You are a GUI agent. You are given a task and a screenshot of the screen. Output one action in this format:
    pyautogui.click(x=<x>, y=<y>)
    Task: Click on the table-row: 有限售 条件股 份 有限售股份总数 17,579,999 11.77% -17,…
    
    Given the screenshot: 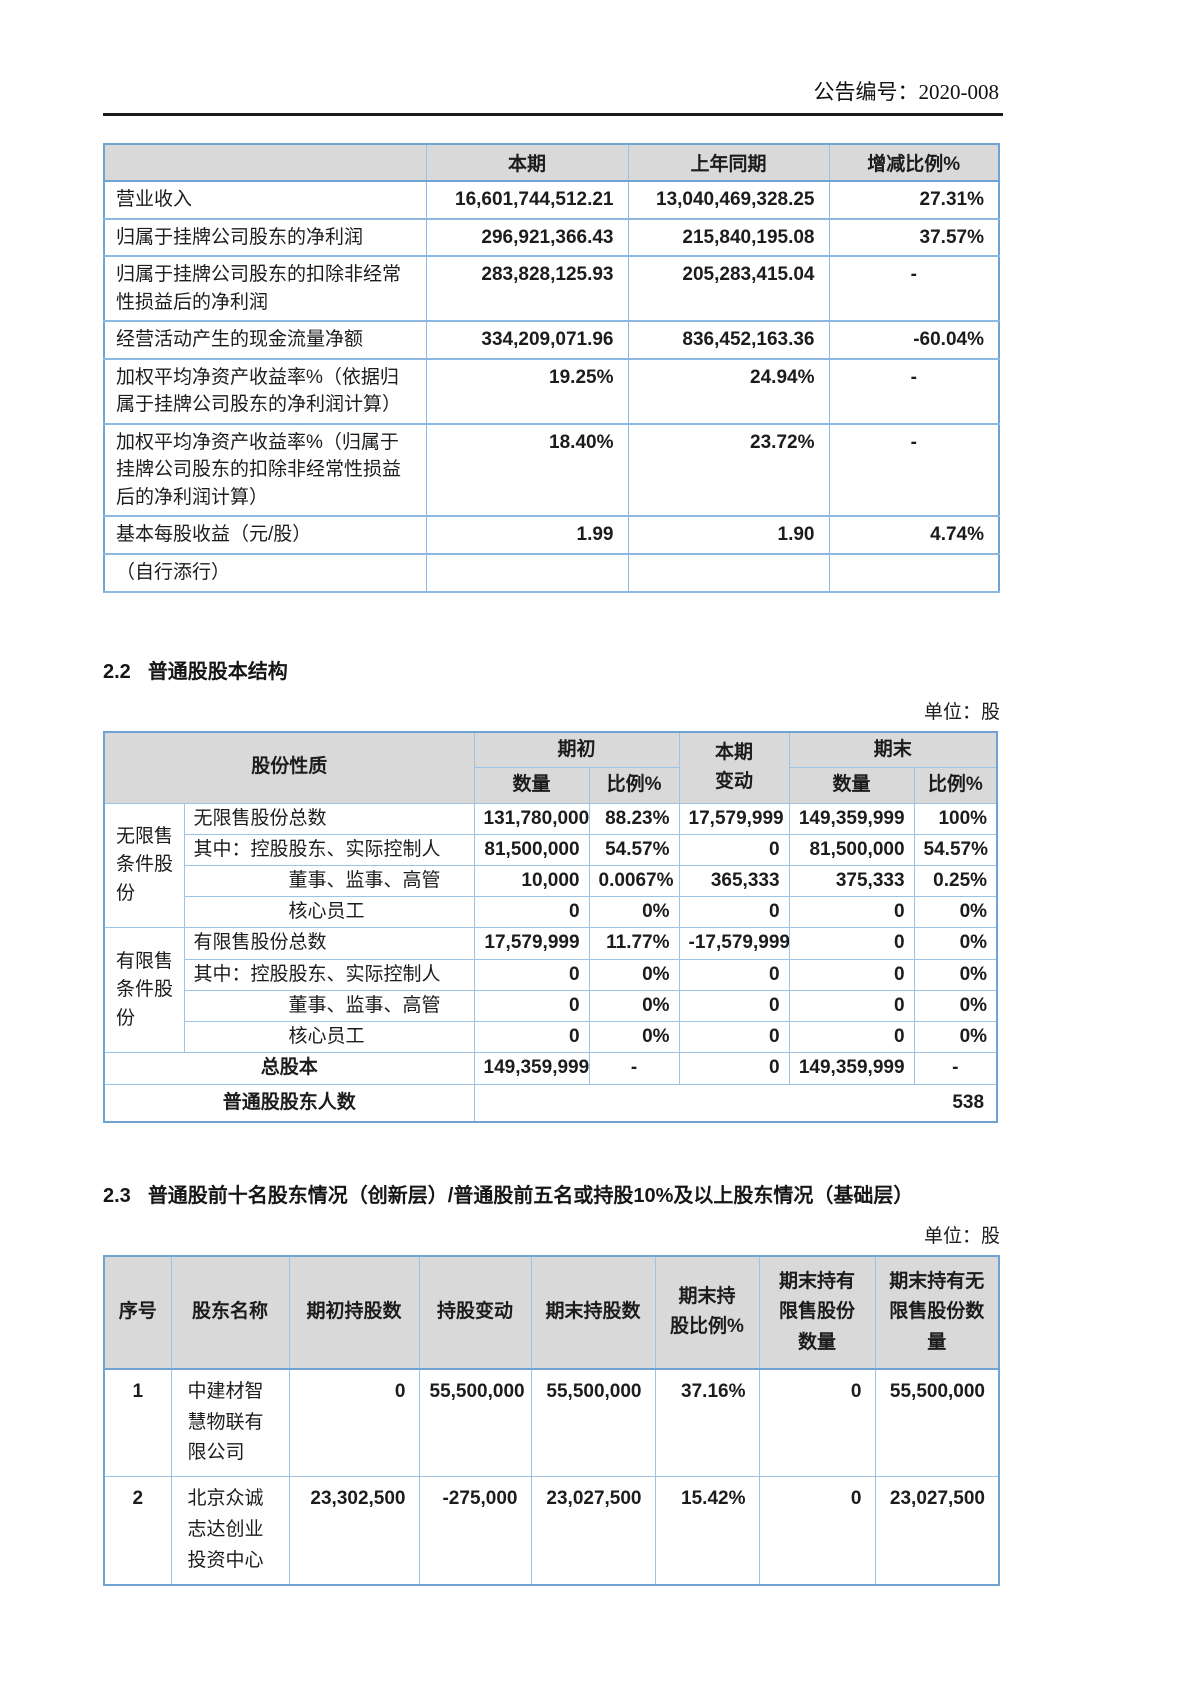 What is the action you would take?
    pyautogui.click(x=550, y=990)
    